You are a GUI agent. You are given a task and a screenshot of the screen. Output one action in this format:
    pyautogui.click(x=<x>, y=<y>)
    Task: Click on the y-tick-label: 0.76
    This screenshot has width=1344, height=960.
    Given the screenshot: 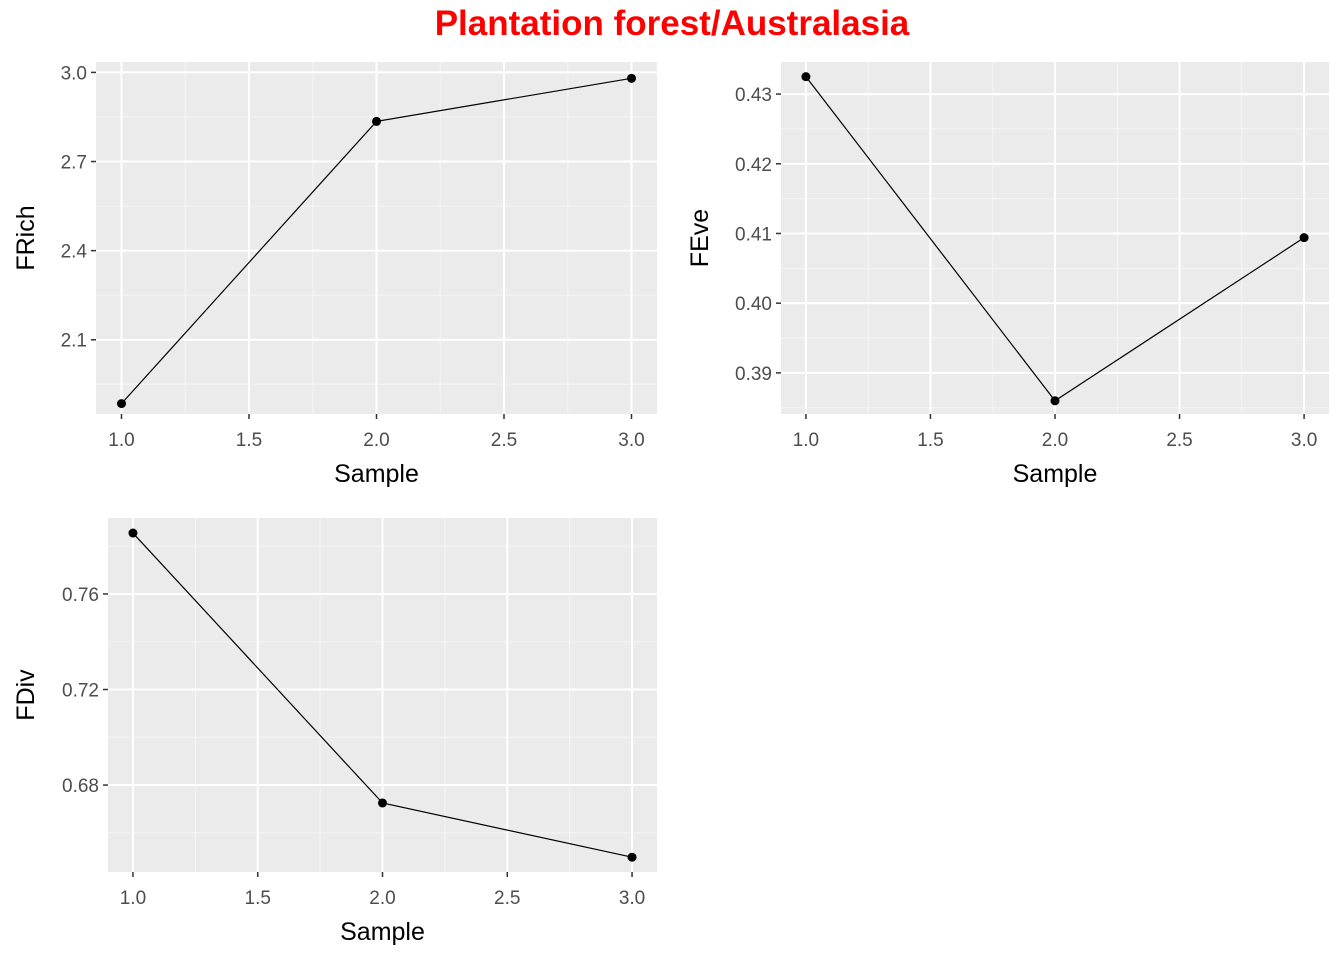 What is the action you would take?
    pyautogui.click(x=80, y=595)
    